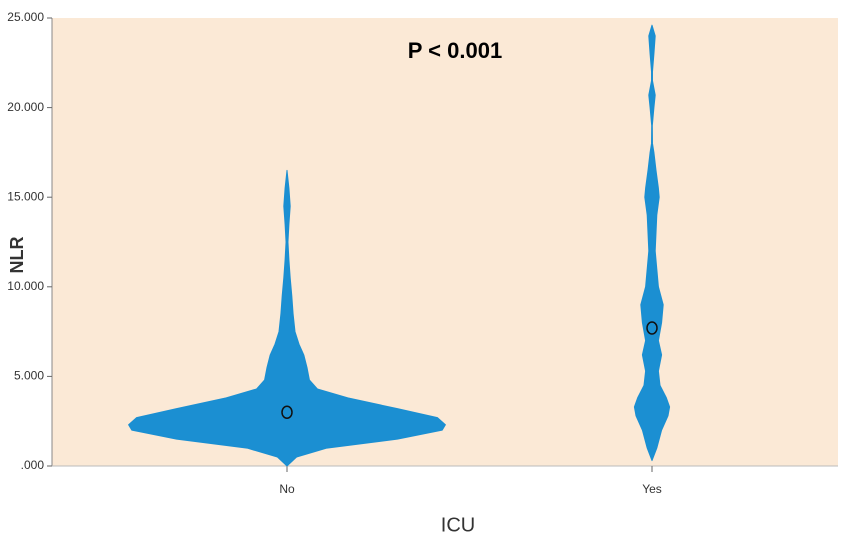 The width and height of the screenshot is (851, 545). I want to click on y-tick-label: 20.000, so click(25, 107).